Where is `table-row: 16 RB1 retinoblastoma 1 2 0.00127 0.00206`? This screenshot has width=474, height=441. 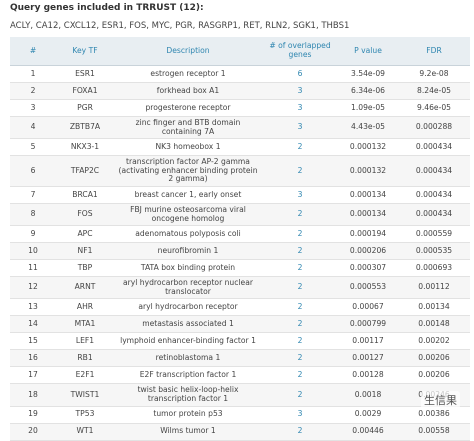 table-row: 16 RB1 retinoblastoma 1 2 0.00127 0.00206 is located at coordinates (240, 358).